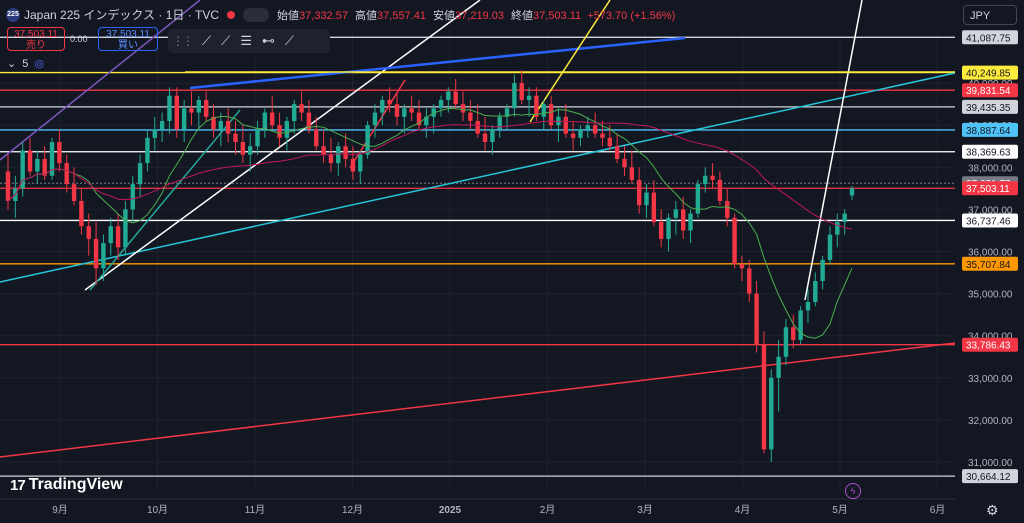  Describe the element at coordinates (36, 45) in the screenshot. I see `sell-label: 売り` at that location.